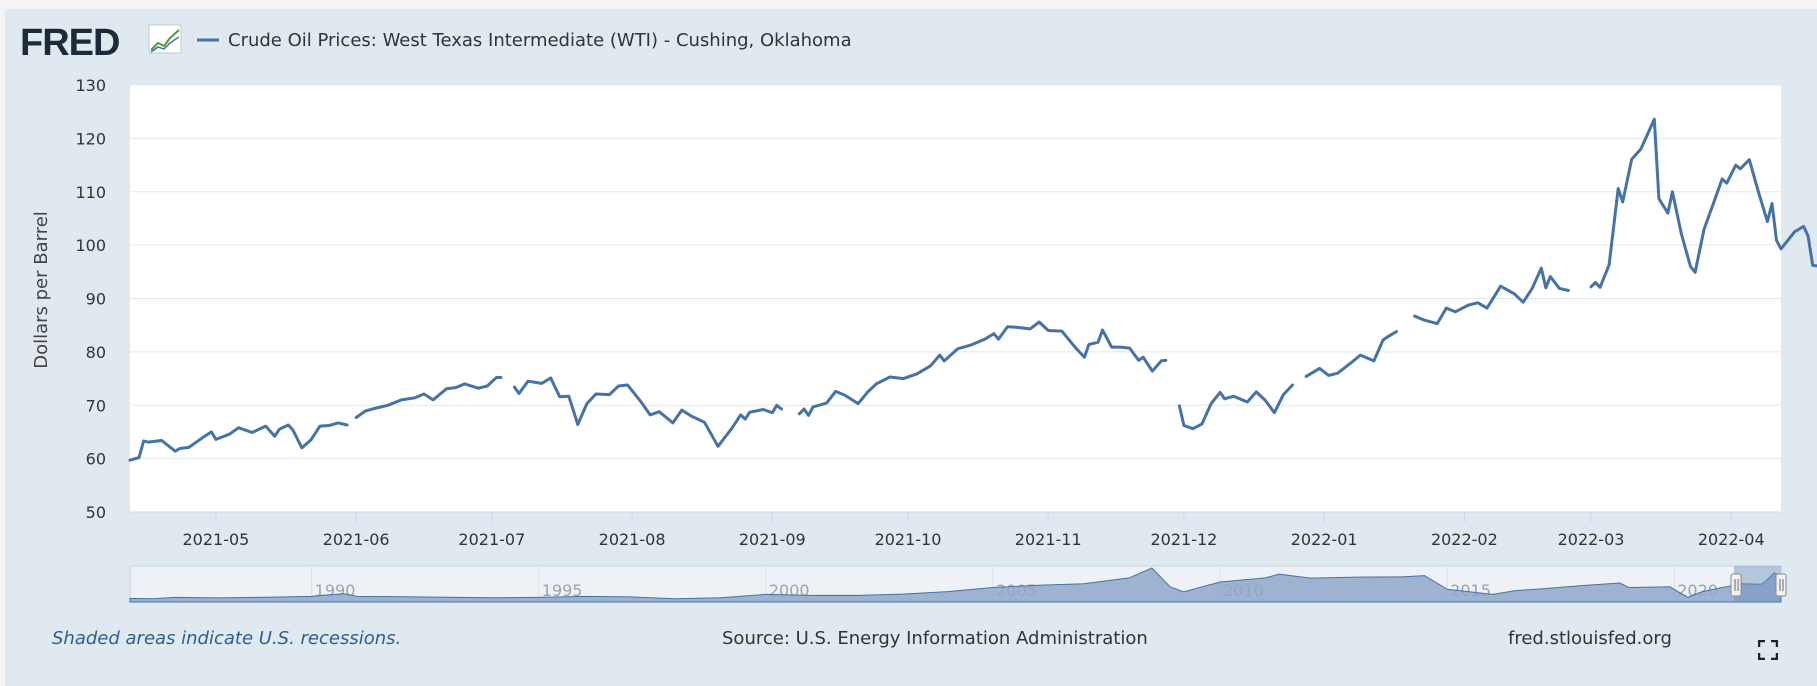  What do you see at coordinates (772, 539) in the screenshot?
I see `x-tick-label: 2021-09` at bounding box center [772, 539].